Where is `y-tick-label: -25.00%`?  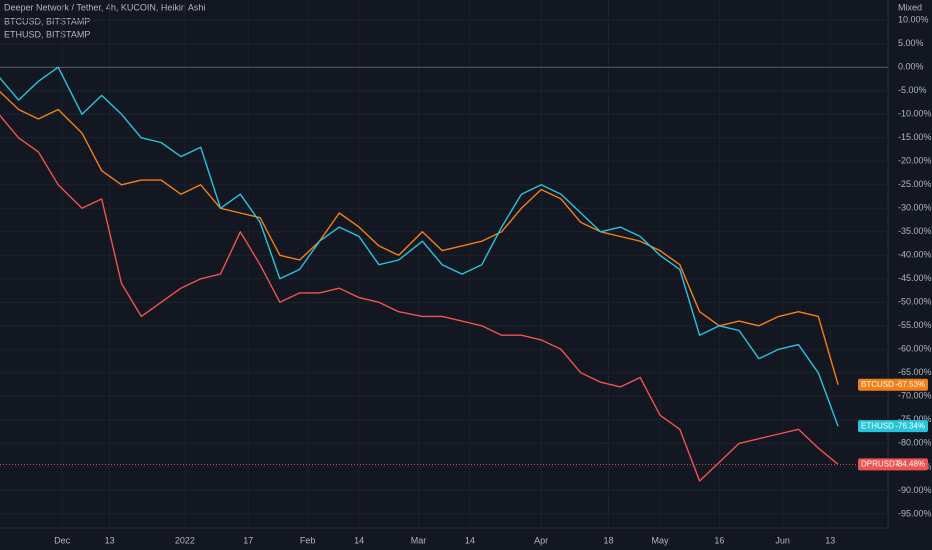 y-tick-label: -25.00% is located at coordinates (915, 184).